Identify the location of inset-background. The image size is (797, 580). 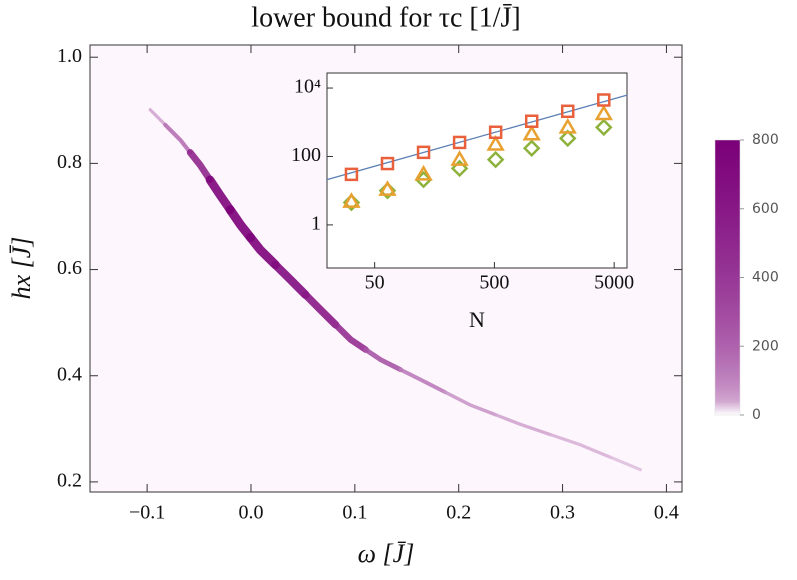
(477, 170).